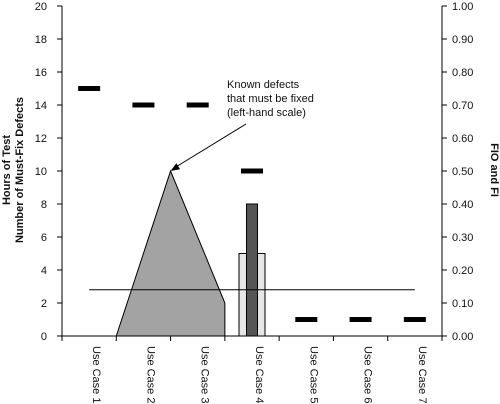 This screenshot has width=500, height=404. Describe the element at coordinates (462, 40) in the screenshot. I see `y-right-tick-label: 0.90` at that location.